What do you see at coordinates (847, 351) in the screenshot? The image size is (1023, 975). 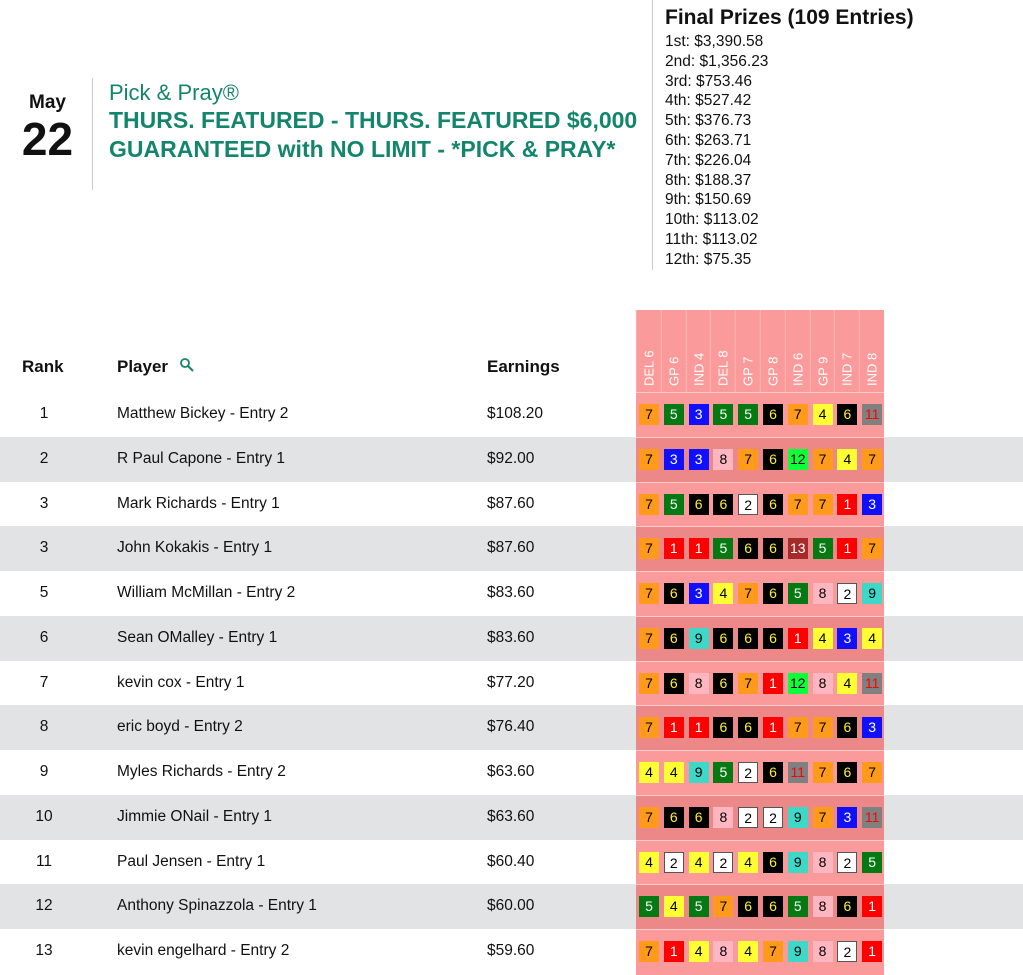 I see `race-header: IND 7` at bounding box center [847, 351].